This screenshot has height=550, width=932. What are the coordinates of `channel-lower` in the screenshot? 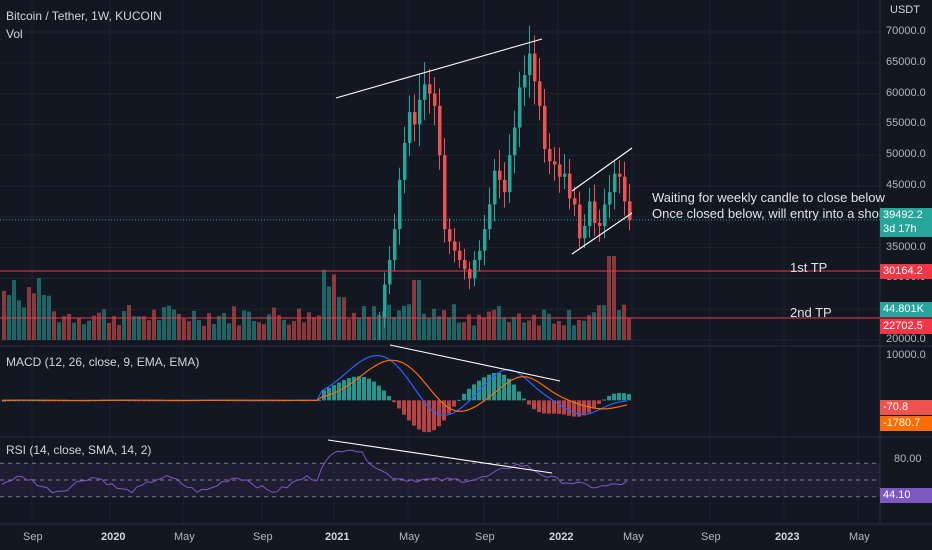 It's located at (602, 233).